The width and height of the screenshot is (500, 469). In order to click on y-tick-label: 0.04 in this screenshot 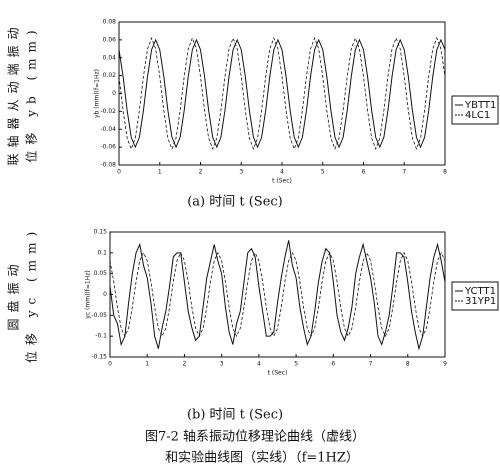, I will do `click(110, 57)`.